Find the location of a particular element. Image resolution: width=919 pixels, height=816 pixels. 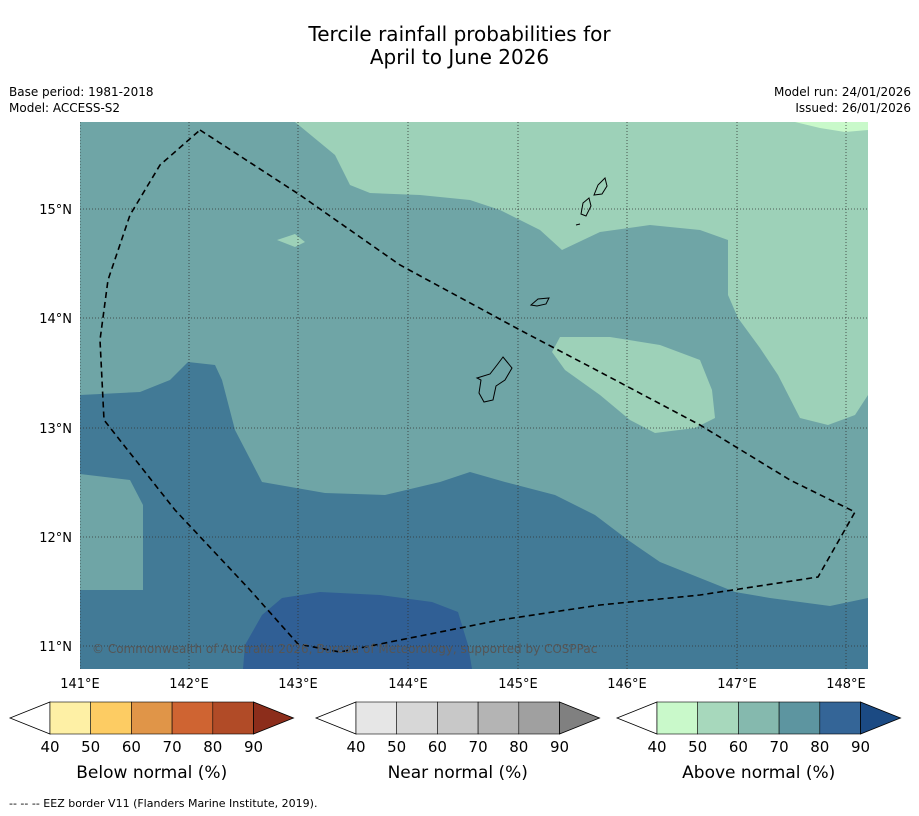

chart-title-line1: Tercile rainfall probabilities for is located at coordinates (459, 34).